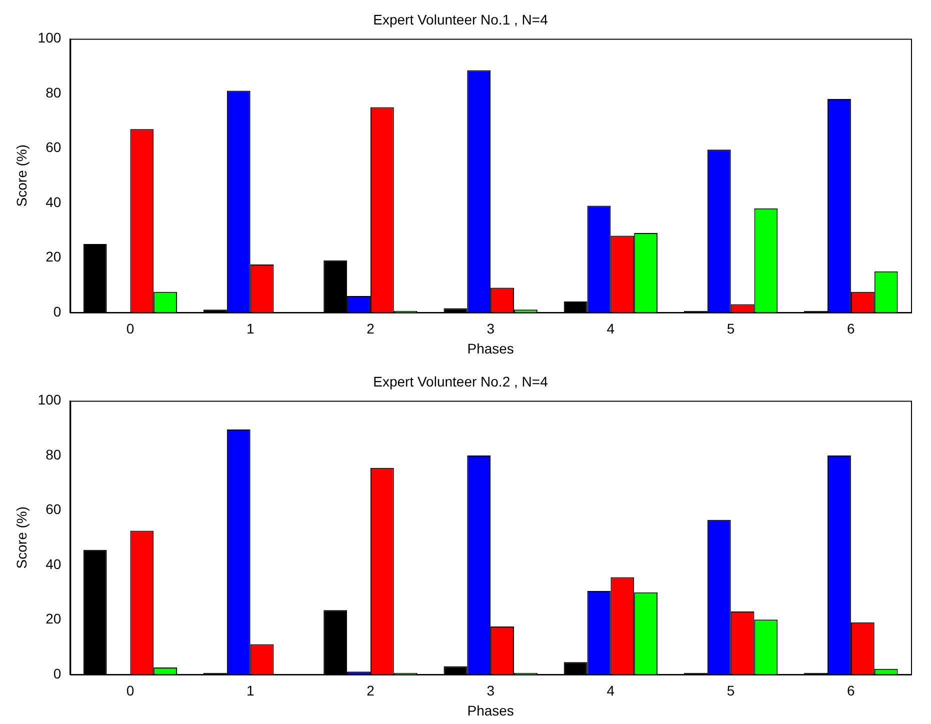 This screenshot has height=724, width=931. I want to click on chart-title: Expert Volunteer No.2 , N=4, so click(460, 381).